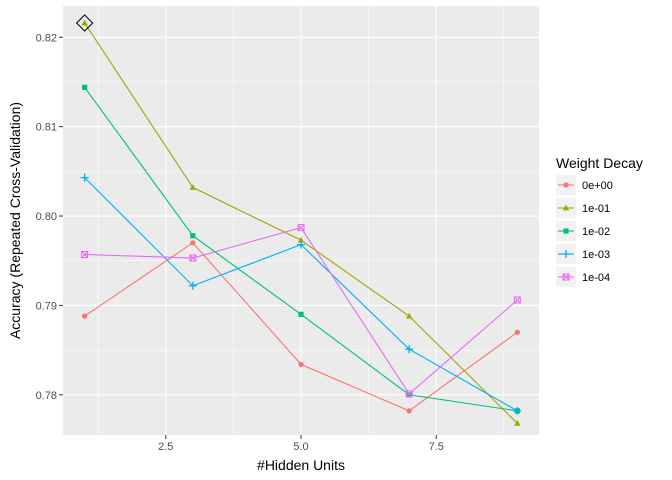 This screenshot has width=672, height=480. What do you see at coordinates (15, 220) in the screenshot?
I see `y-axis-title: Accuracy (Repeated Cross-Validation)` at bounding box center [15, 220].